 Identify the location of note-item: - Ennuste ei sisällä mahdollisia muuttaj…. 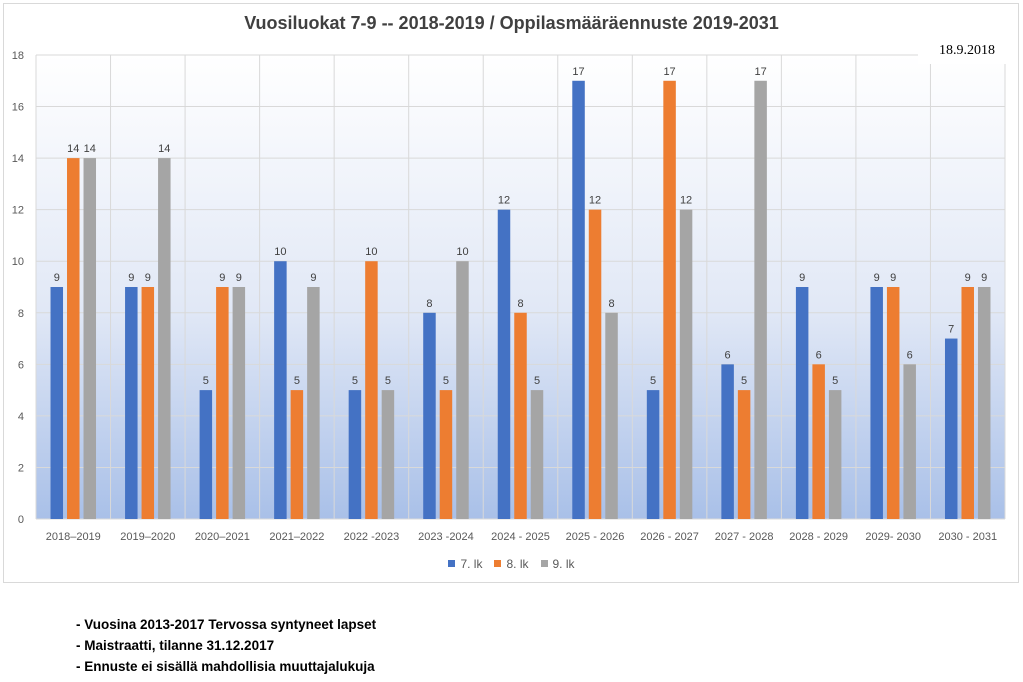
(225, 666).